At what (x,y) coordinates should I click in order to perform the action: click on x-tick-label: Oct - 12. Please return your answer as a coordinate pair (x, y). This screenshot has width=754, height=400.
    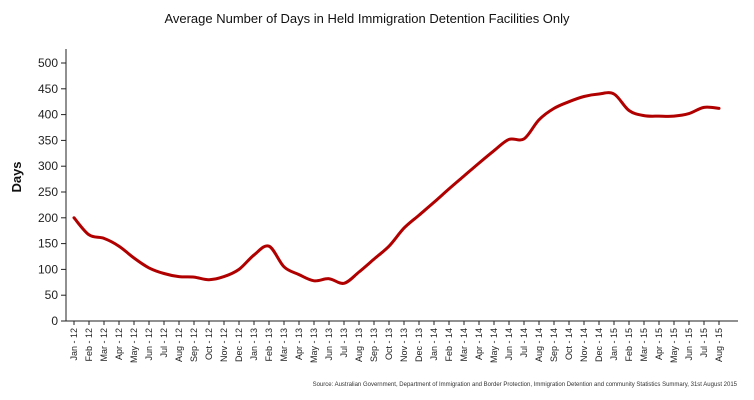
    Looking at the image, I should click on (209, 344).